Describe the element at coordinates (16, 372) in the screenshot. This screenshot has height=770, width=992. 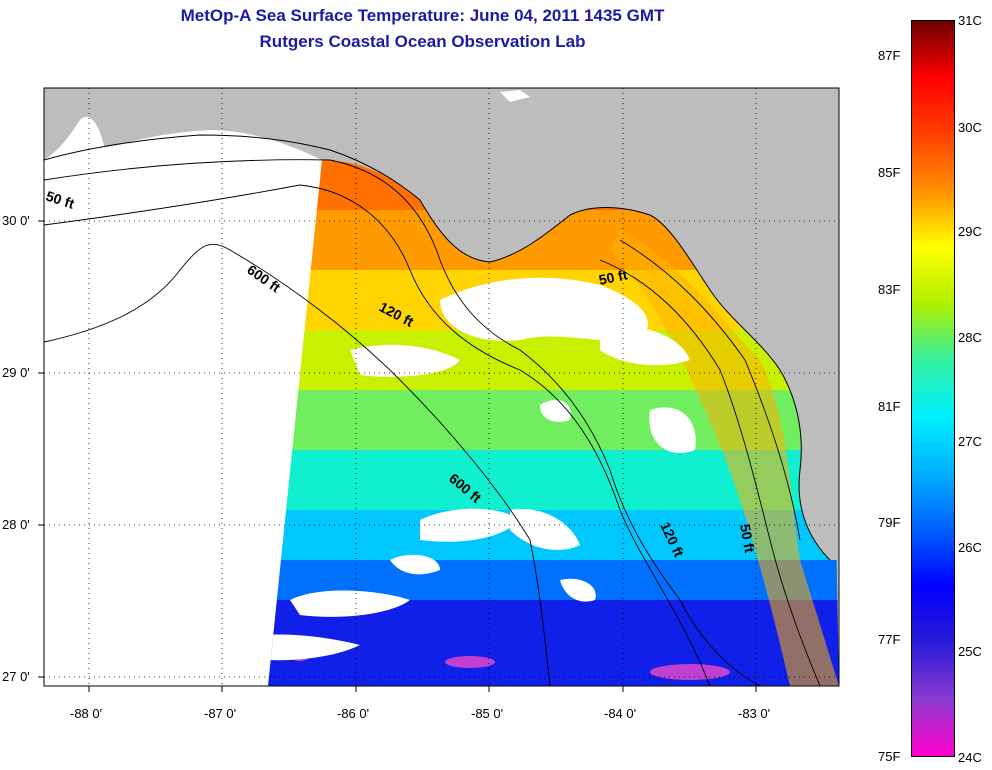
I see `lat-tick-label: 29 0'` at that location.